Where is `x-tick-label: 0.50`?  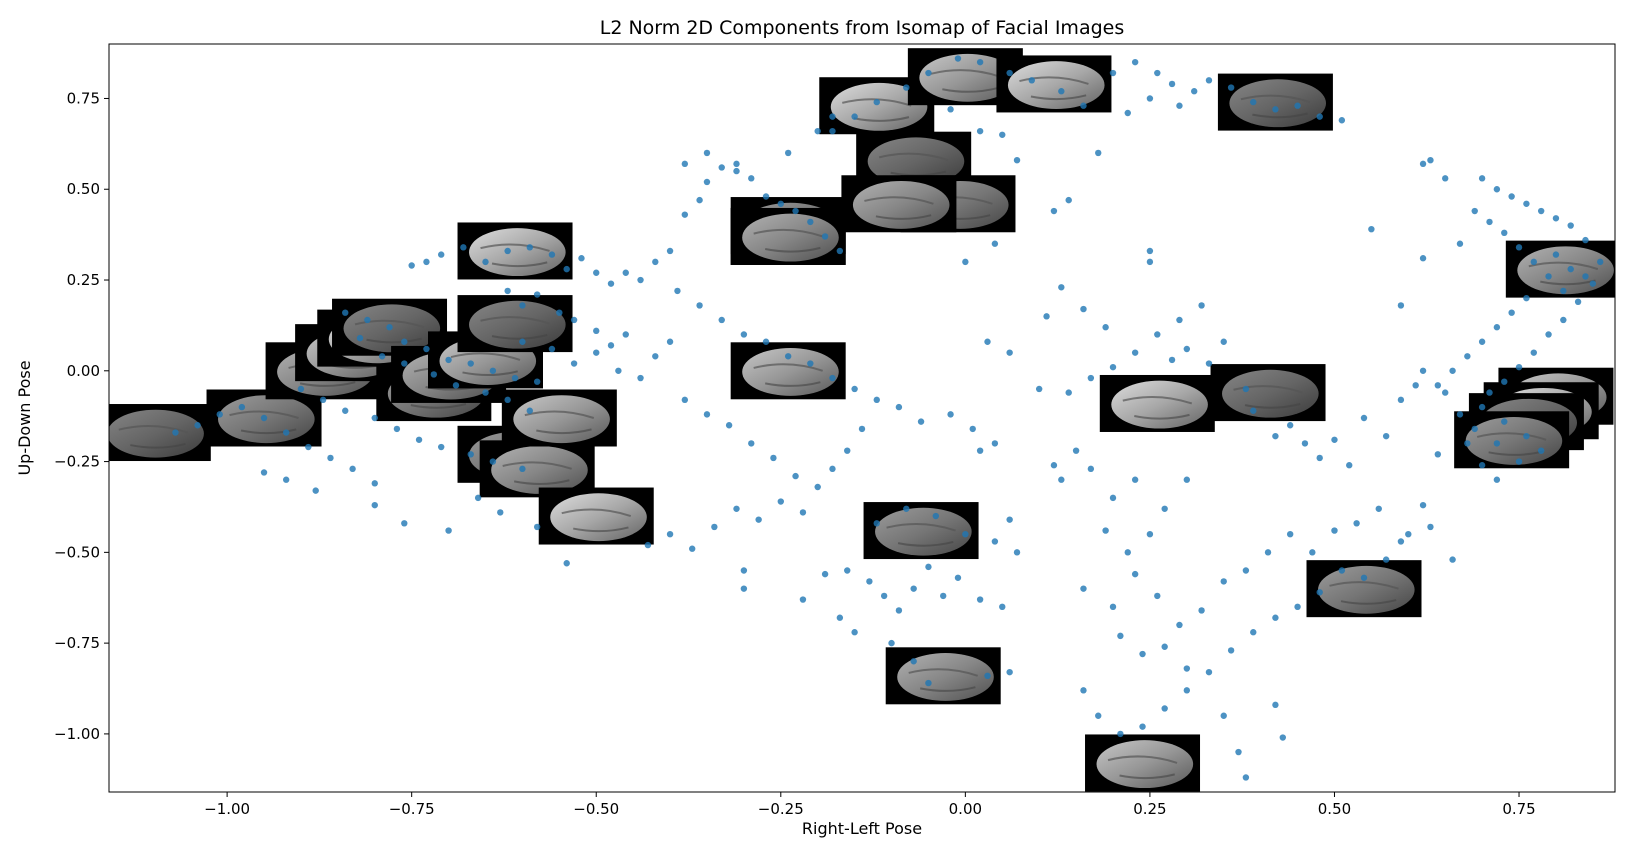
x-tick-label: 0.50 is located at coordinates (1334, 809).